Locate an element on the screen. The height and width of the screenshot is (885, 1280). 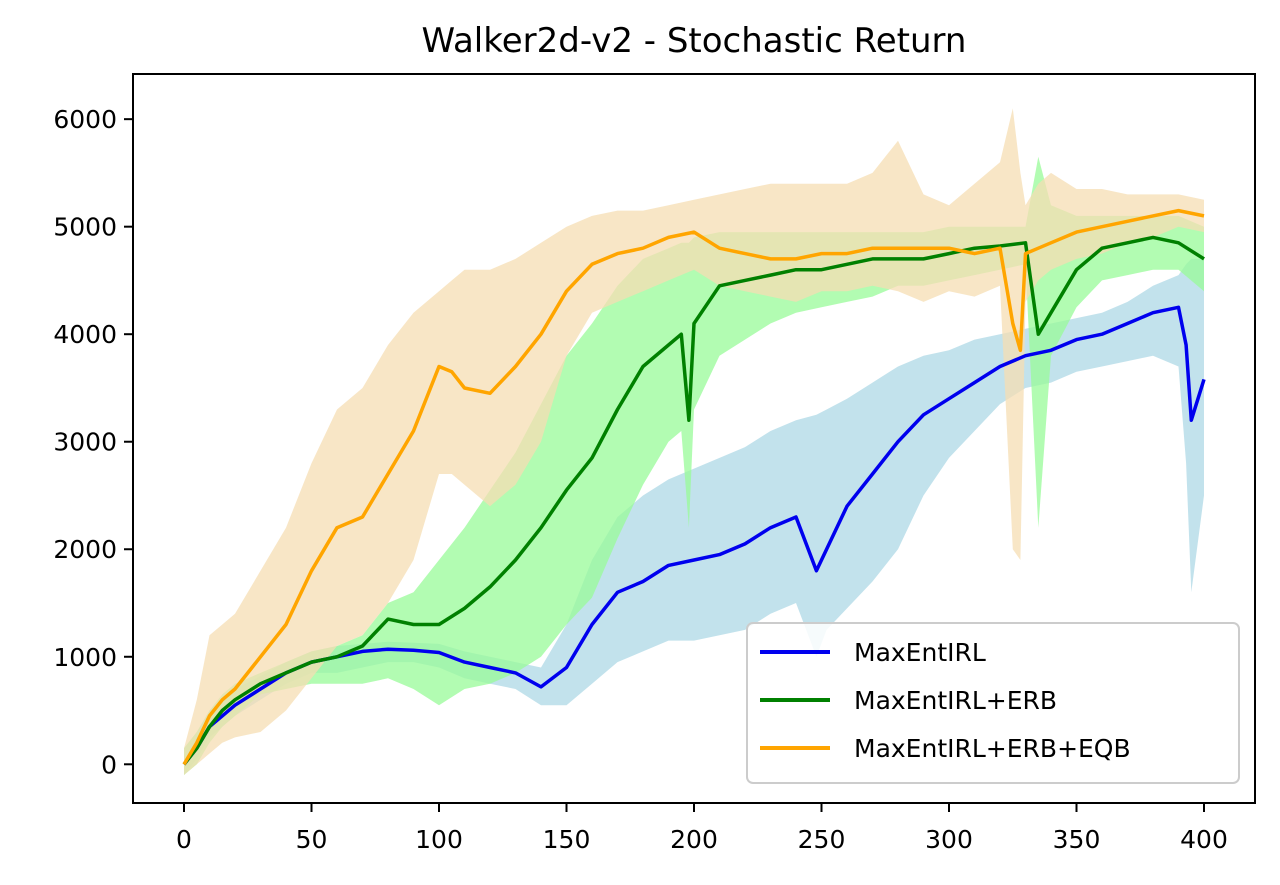
y-tick-label: 2000 is located at coordinates (85, 549).